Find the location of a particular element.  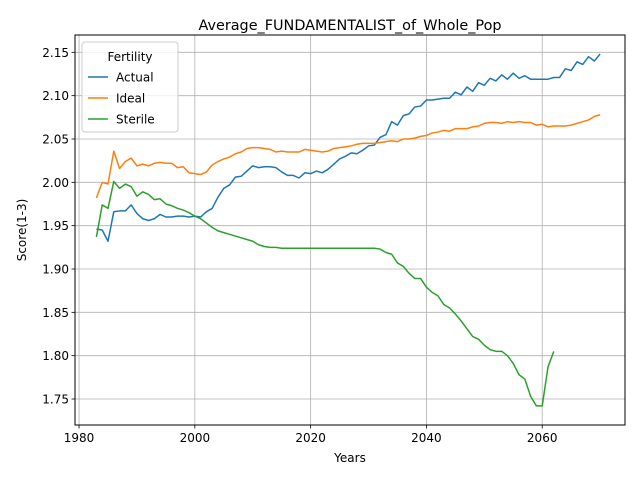

y-tick-label: 1.95 is located at coordinates (55, 226).